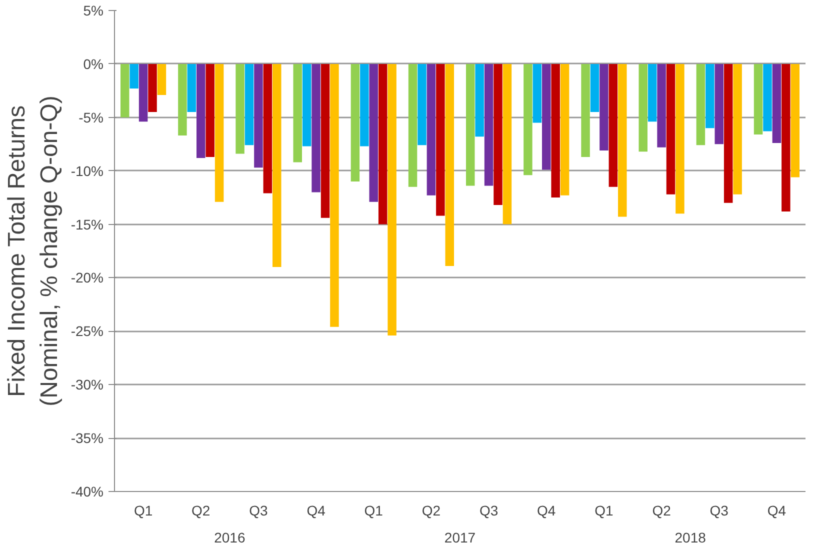  I want to click on text: 2017, so click(460, 538).